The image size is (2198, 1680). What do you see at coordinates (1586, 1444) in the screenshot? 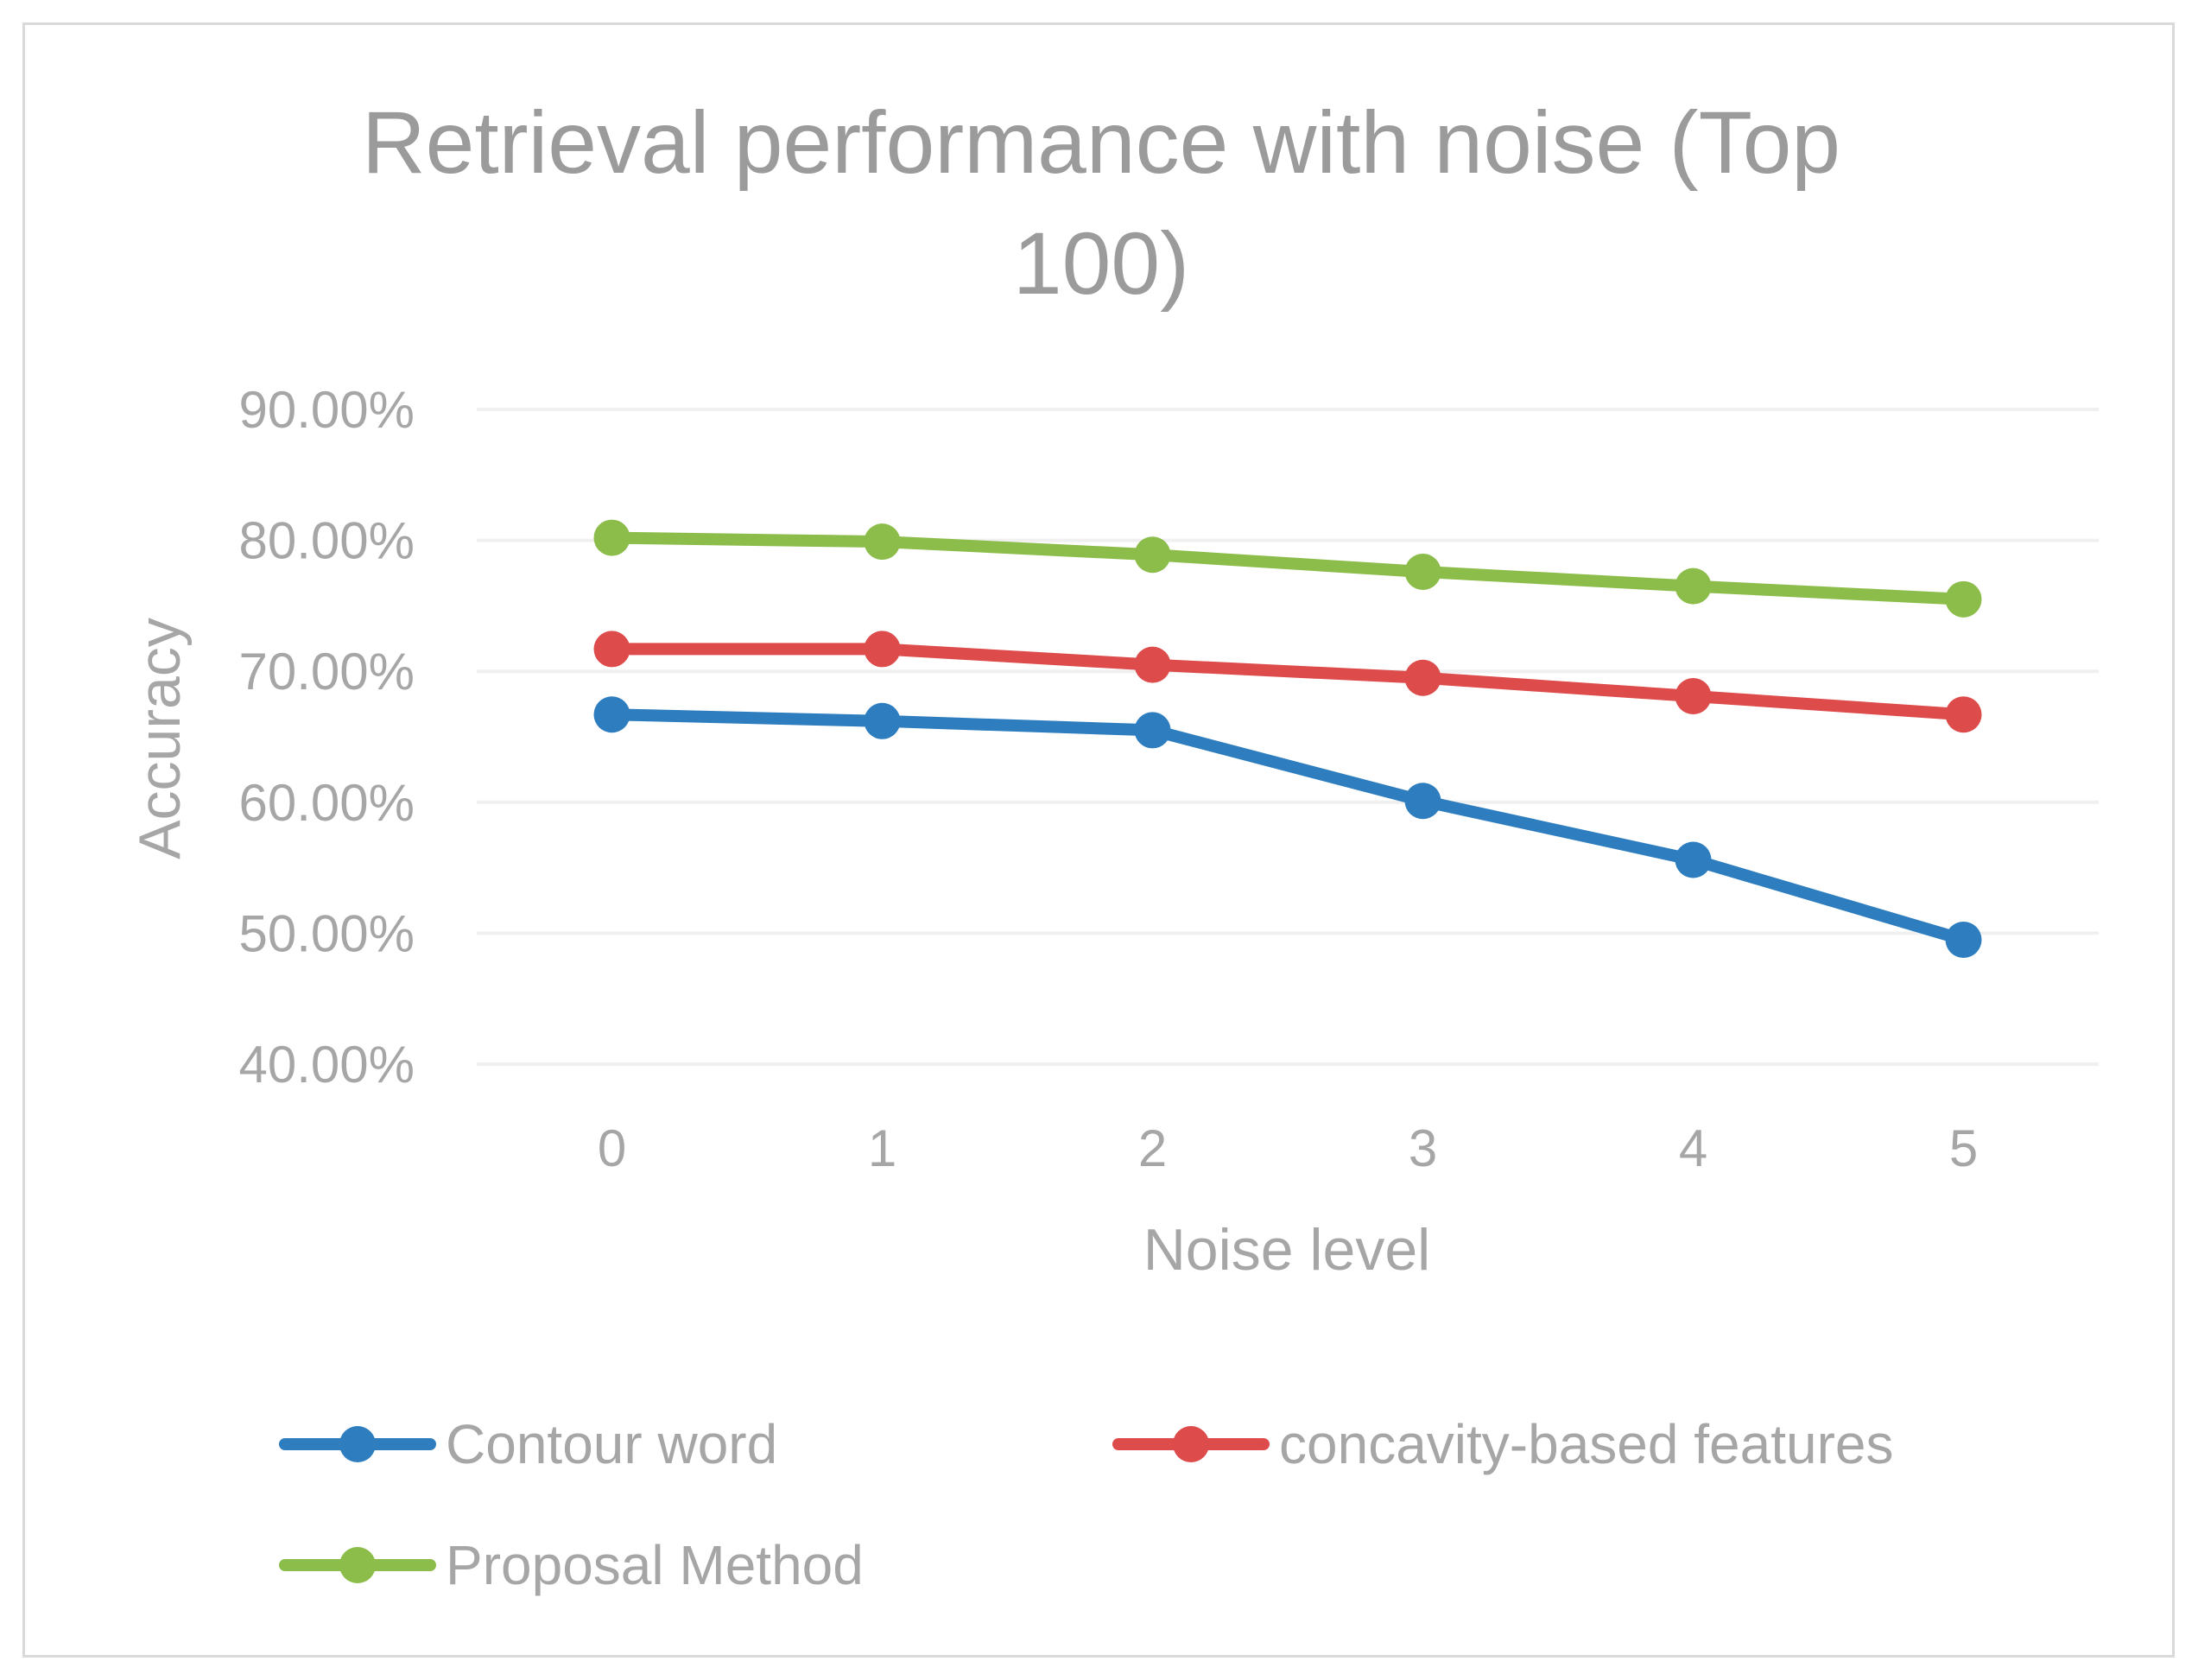
I see `legend-label: concavity-based features` at bounding box center [1586, 1444].